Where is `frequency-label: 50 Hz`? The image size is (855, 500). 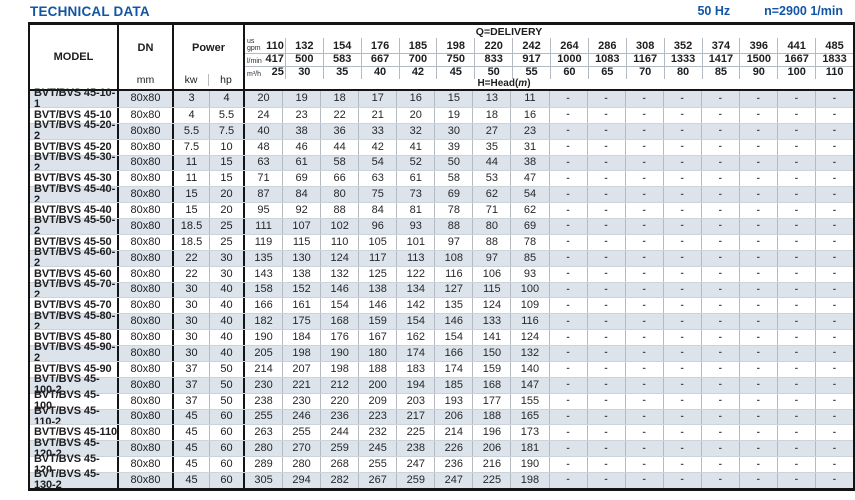 frequency-label: 50 Hz is located at coordinates (714, 11).